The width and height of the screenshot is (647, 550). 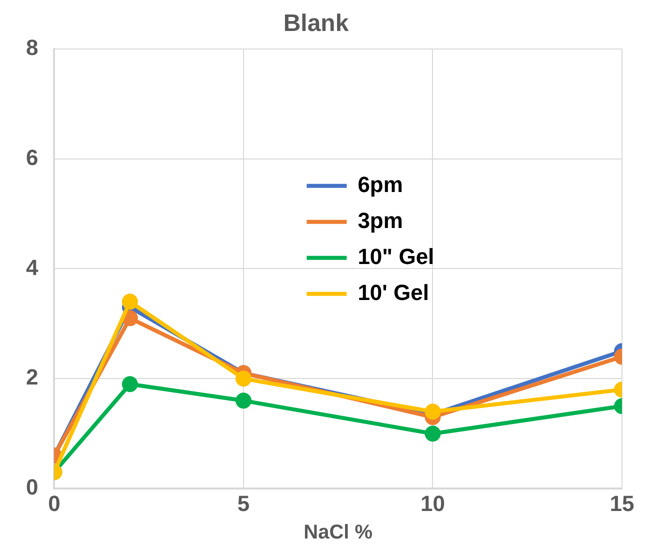 What do you see at coordinates (380, 220) in the screenshot?
I see `legend-label: 3pm` at bounding box center [380, 220].